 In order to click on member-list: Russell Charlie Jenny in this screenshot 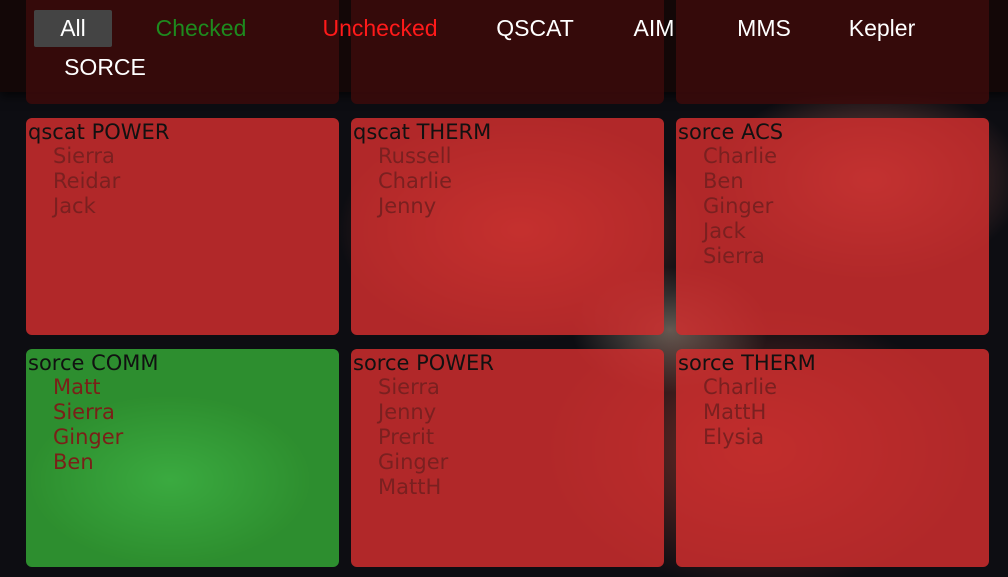, I will do `click(521, 181)`.